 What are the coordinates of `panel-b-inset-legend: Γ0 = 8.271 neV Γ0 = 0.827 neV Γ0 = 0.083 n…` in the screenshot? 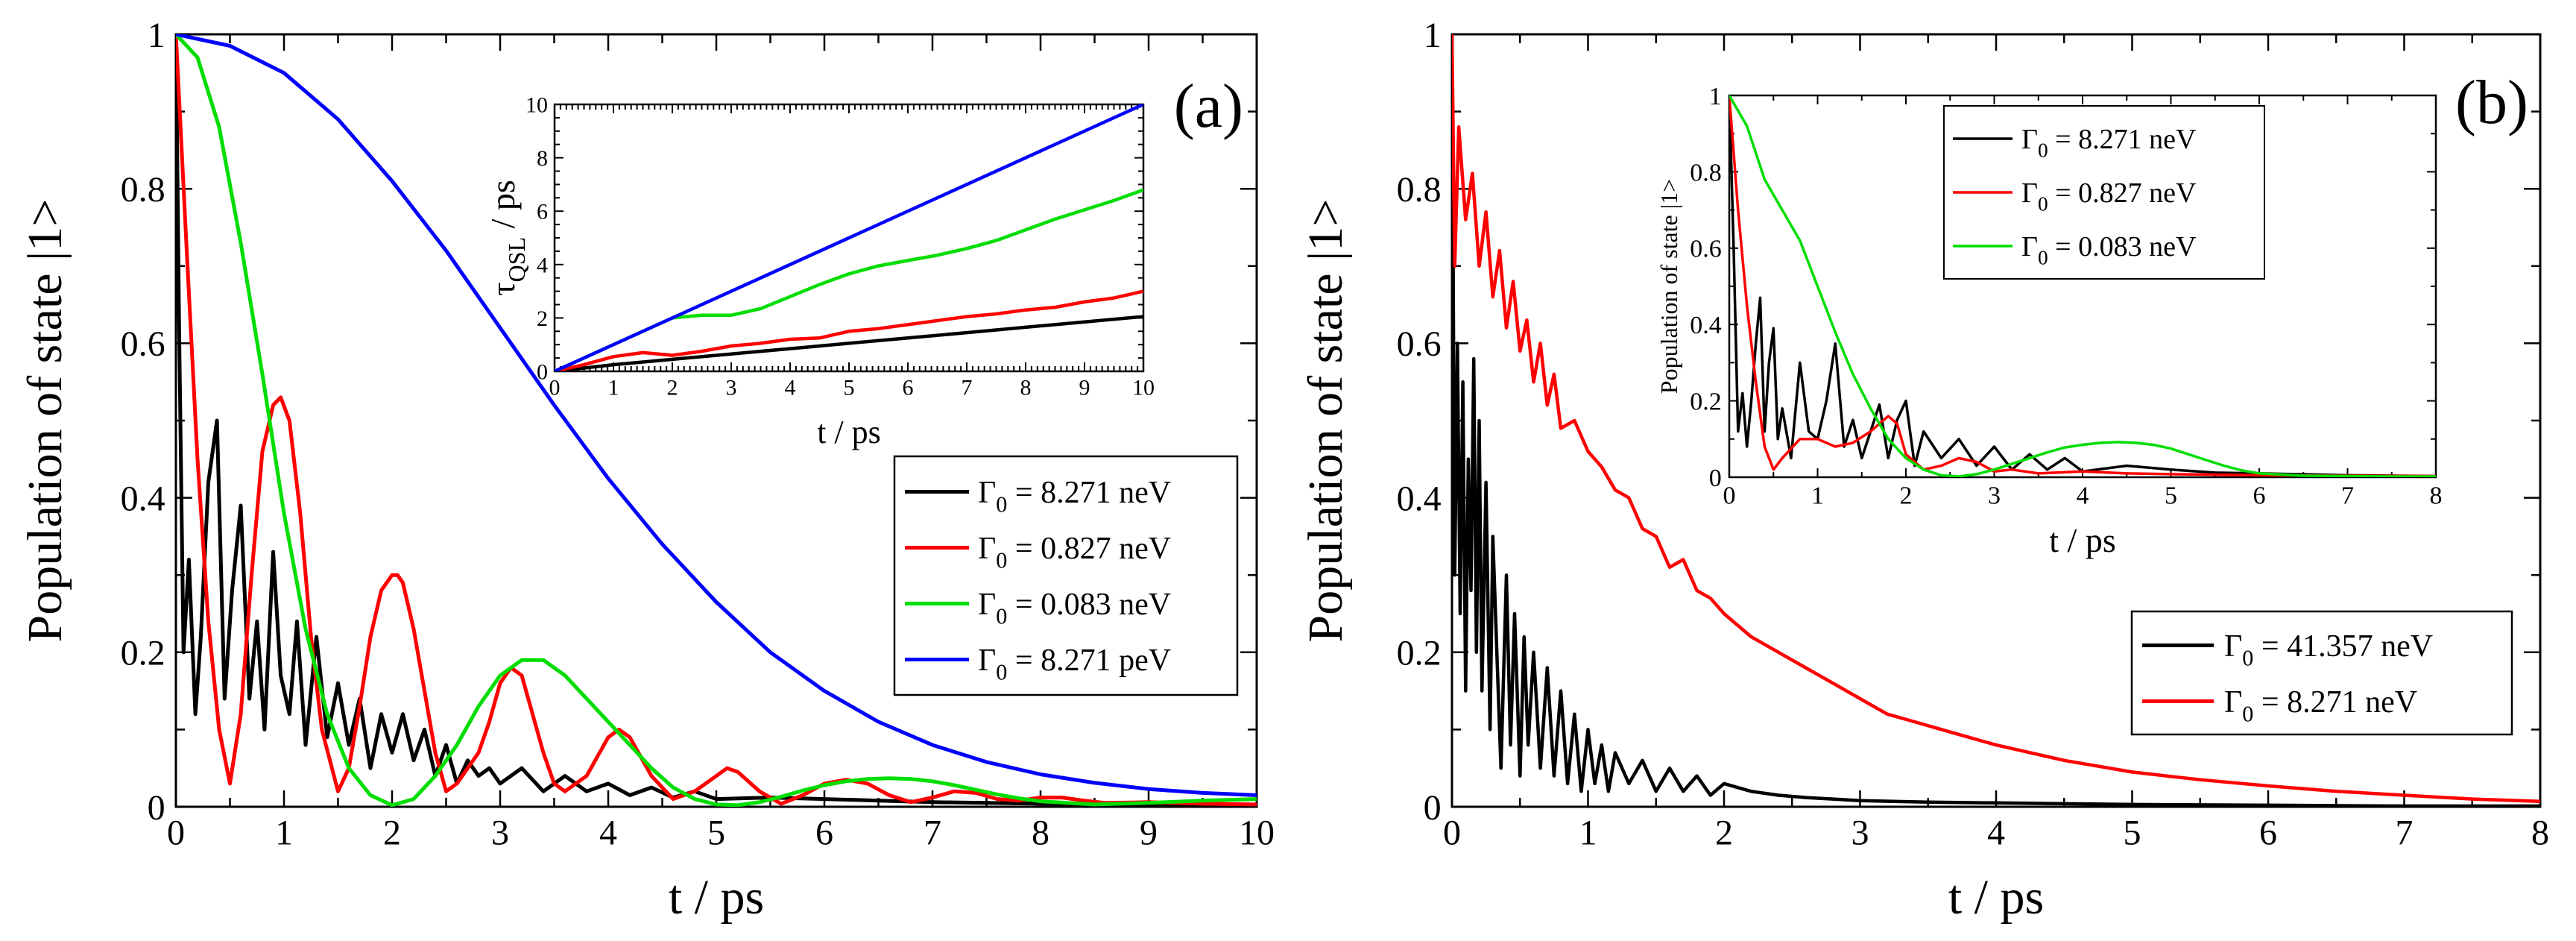 It's located at (2104, 192).